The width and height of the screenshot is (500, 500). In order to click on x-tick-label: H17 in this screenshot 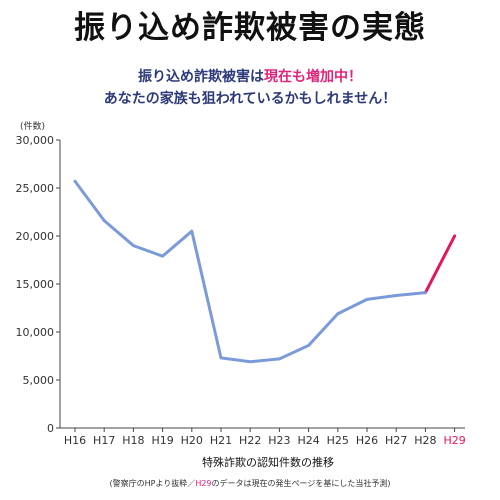, I will do `click(104, 440)`.